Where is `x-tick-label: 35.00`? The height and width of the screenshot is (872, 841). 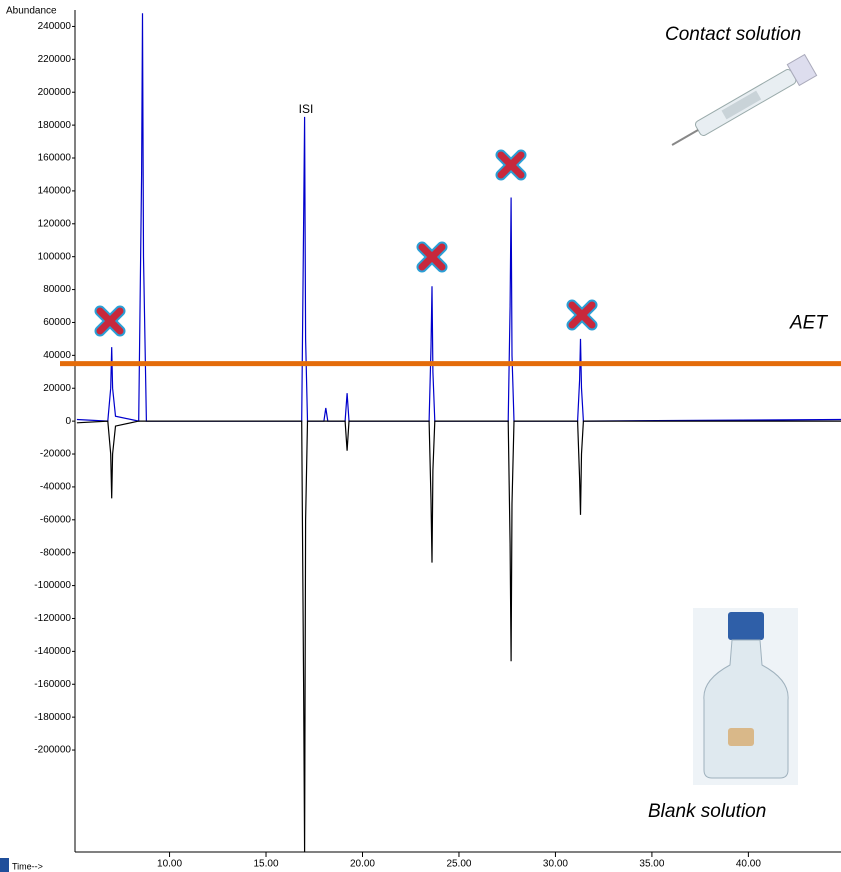 x-tick-label: 35.00 is located at coordinates (651, 864).